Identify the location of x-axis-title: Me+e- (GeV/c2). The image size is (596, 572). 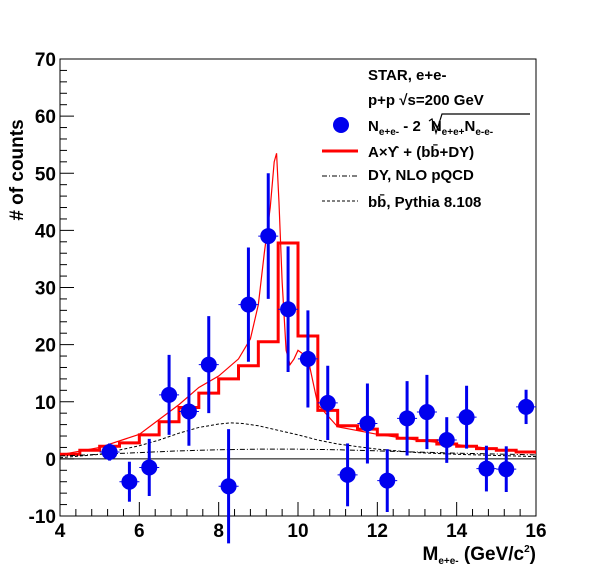
(480, 555).